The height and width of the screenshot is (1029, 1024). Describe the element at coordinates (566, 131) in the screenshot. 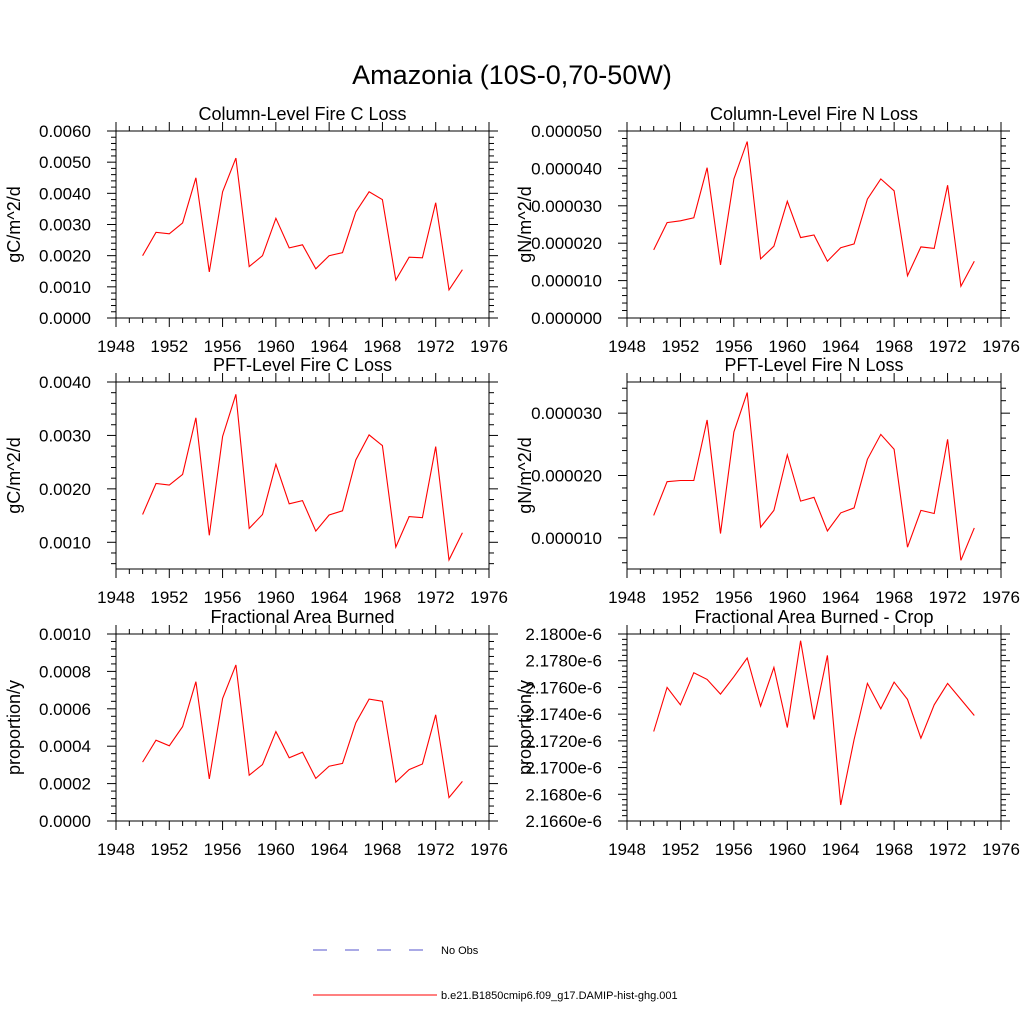

I see `y-tick-label: 0.000050` at that location.